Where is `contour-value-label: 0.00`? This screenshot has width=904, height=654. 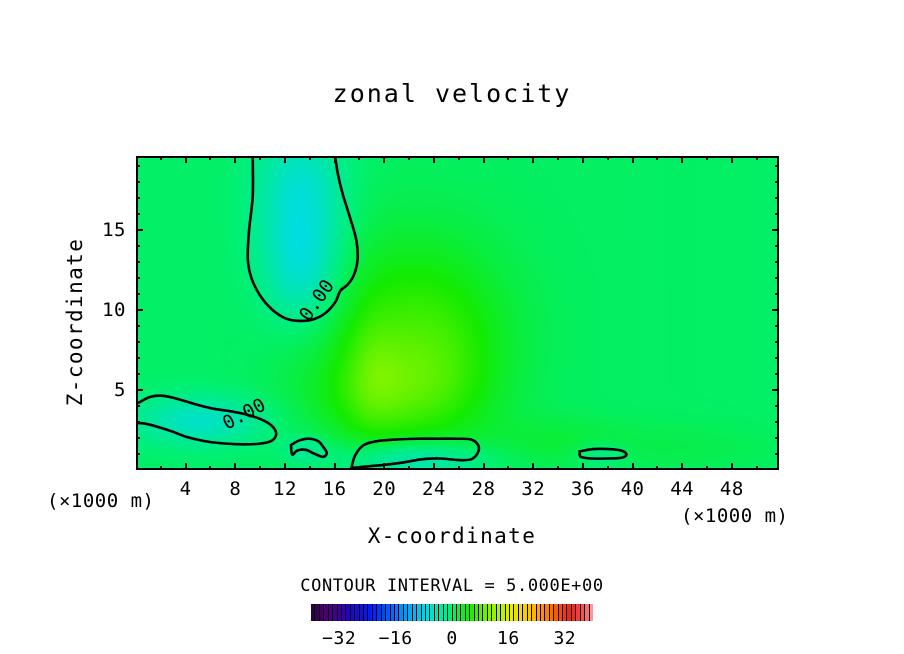
contour-value-label: 0.00 is located at coordinates (244, 415).